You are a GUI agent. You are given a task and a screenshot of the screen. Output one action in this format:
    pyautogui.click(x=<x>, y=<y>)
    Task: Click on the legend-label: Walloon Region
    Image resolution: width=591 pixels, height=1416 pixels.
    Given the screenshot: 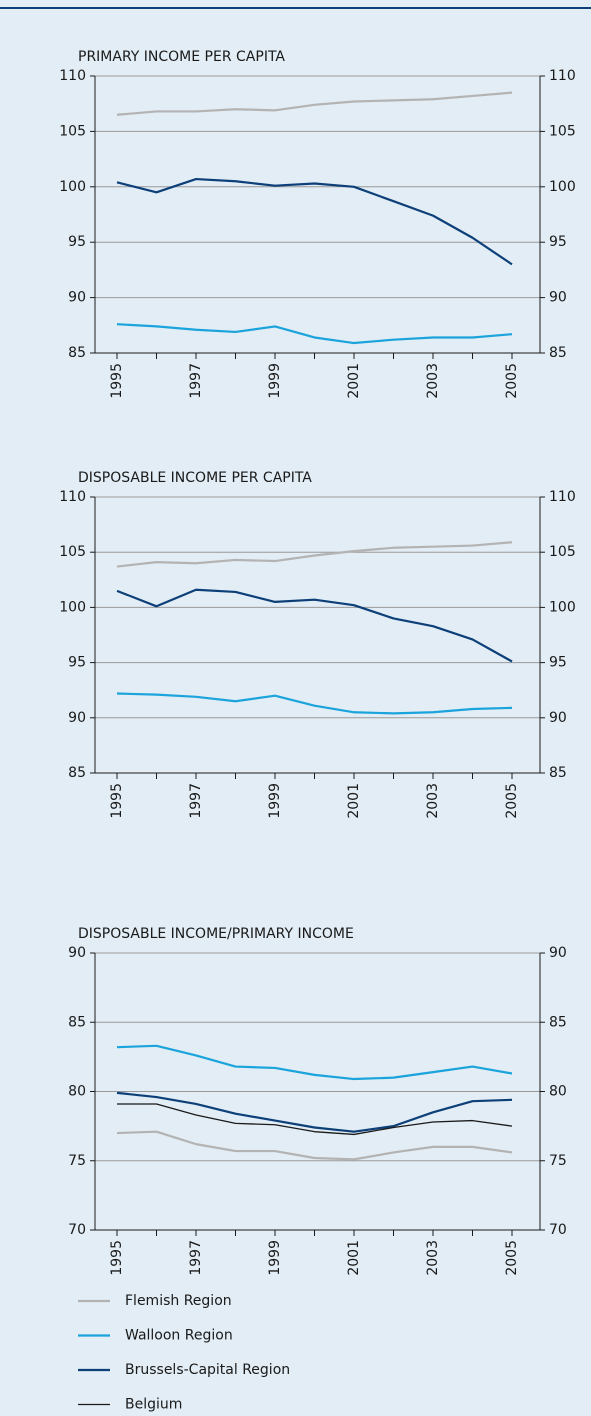 What is the action you would take?
    pyautogui.click(x=179, y=1336)
    